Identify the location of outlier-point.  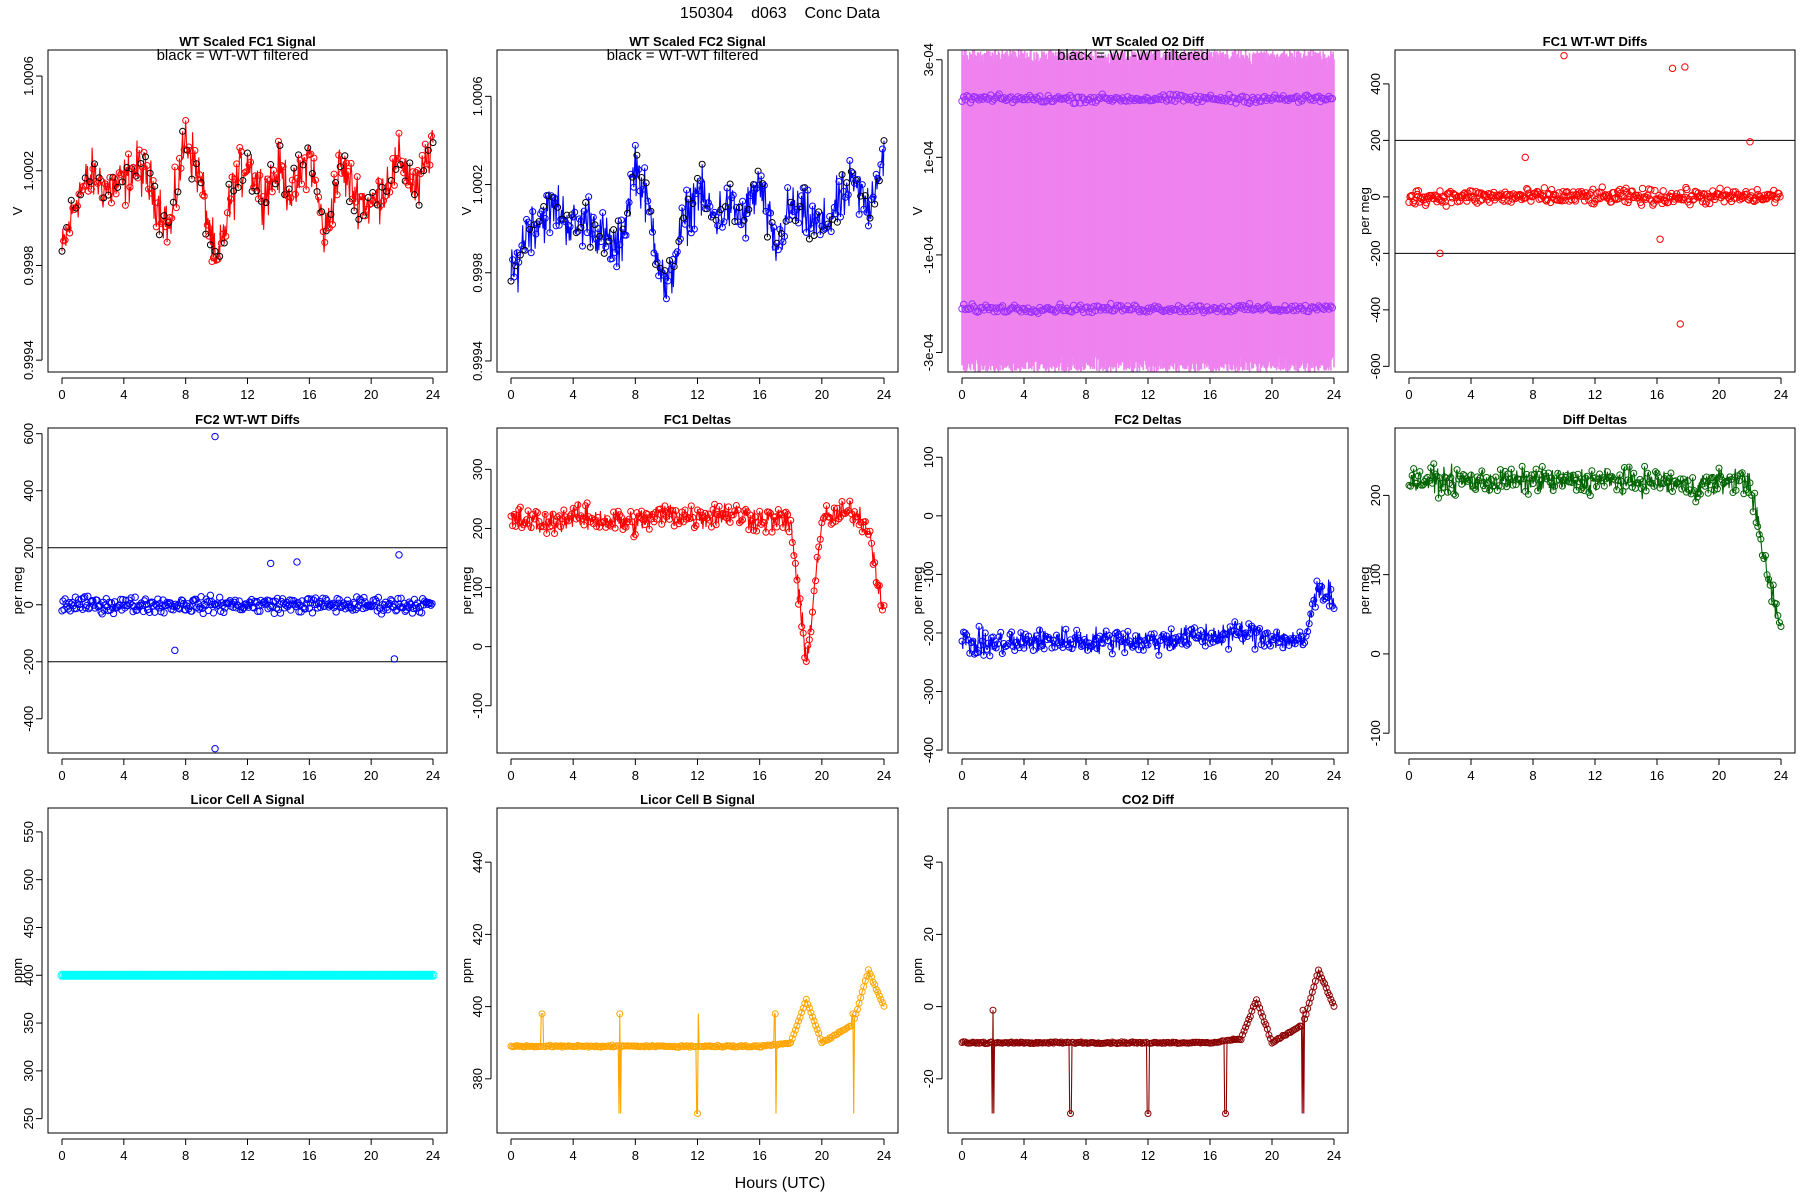
(1660, 239).